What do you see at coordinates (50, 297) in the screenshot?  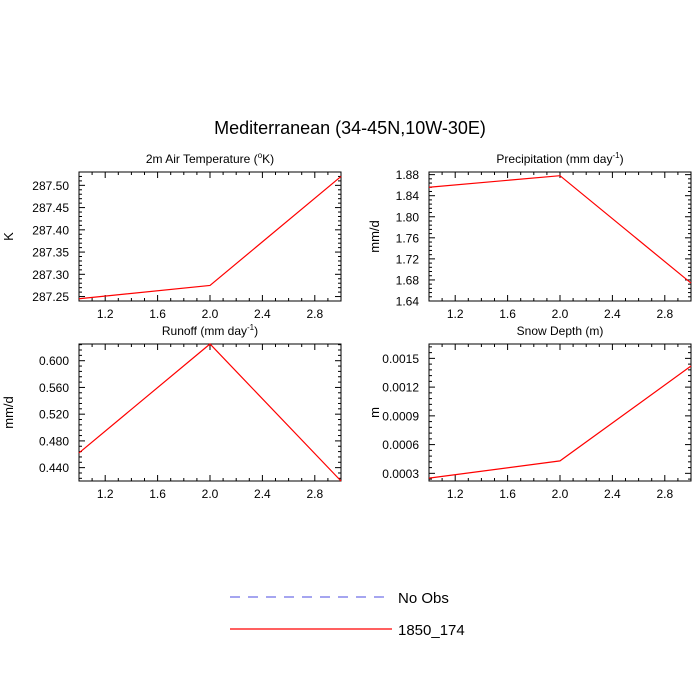 I see `y-tick-label: 287.25` at bounding box center [50, 297].